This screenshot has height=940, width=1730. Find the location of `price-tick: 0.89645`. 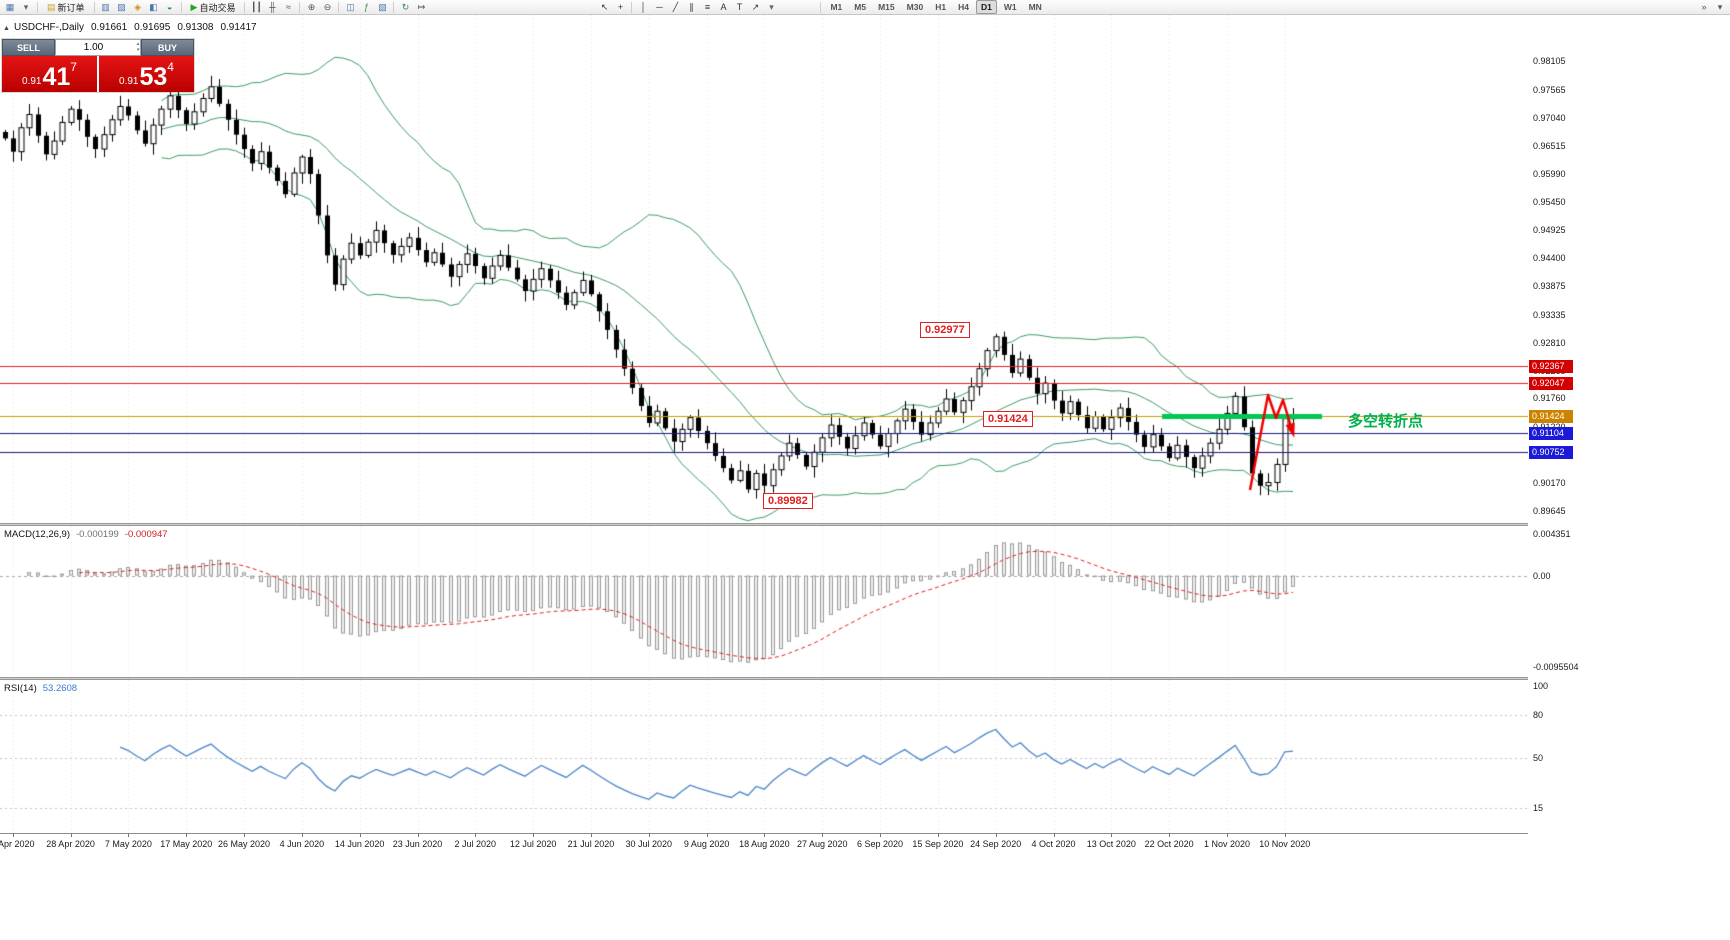

price-tick: 0.89645 is located at coordinates (1549, 510).